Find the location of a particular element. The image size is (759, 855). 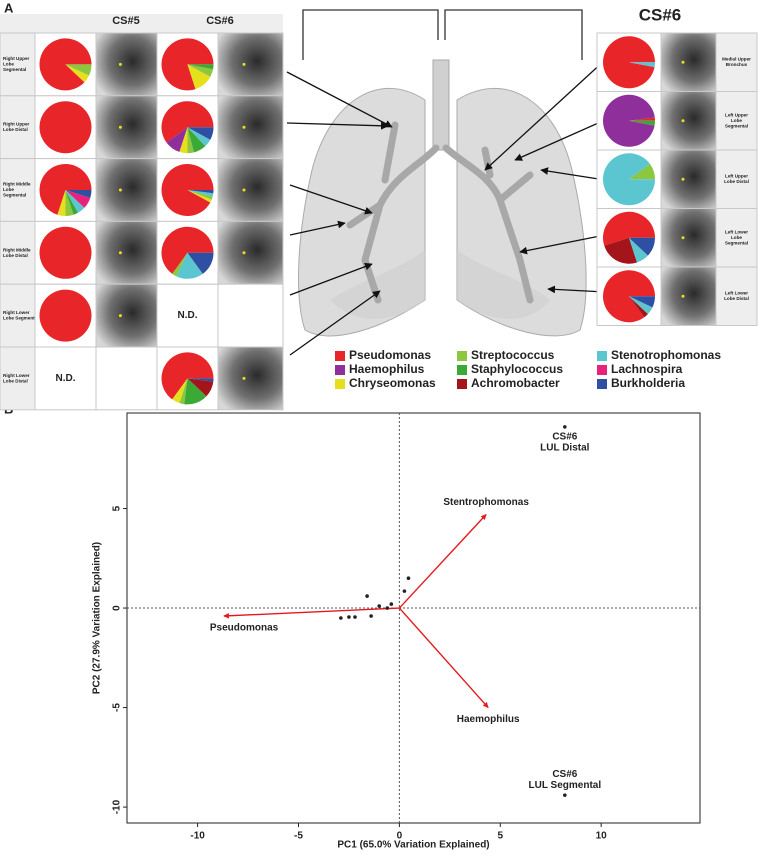

row-label: Right Middle is located at coordinates (17, 249).